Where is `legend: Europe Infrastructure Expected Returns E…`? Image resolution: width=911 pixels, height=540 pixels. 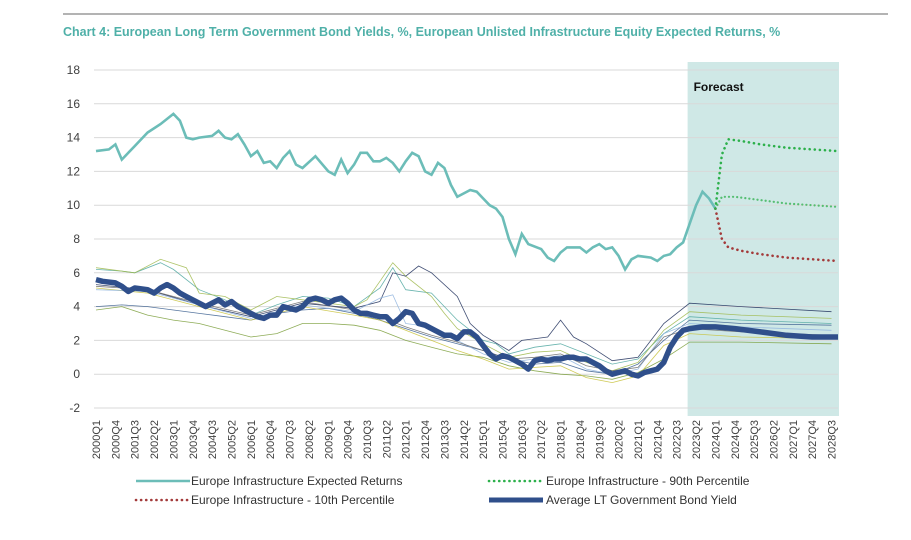 legend: Europe Infrastructure Expected Returns E… is located at coordinates (442, 490).